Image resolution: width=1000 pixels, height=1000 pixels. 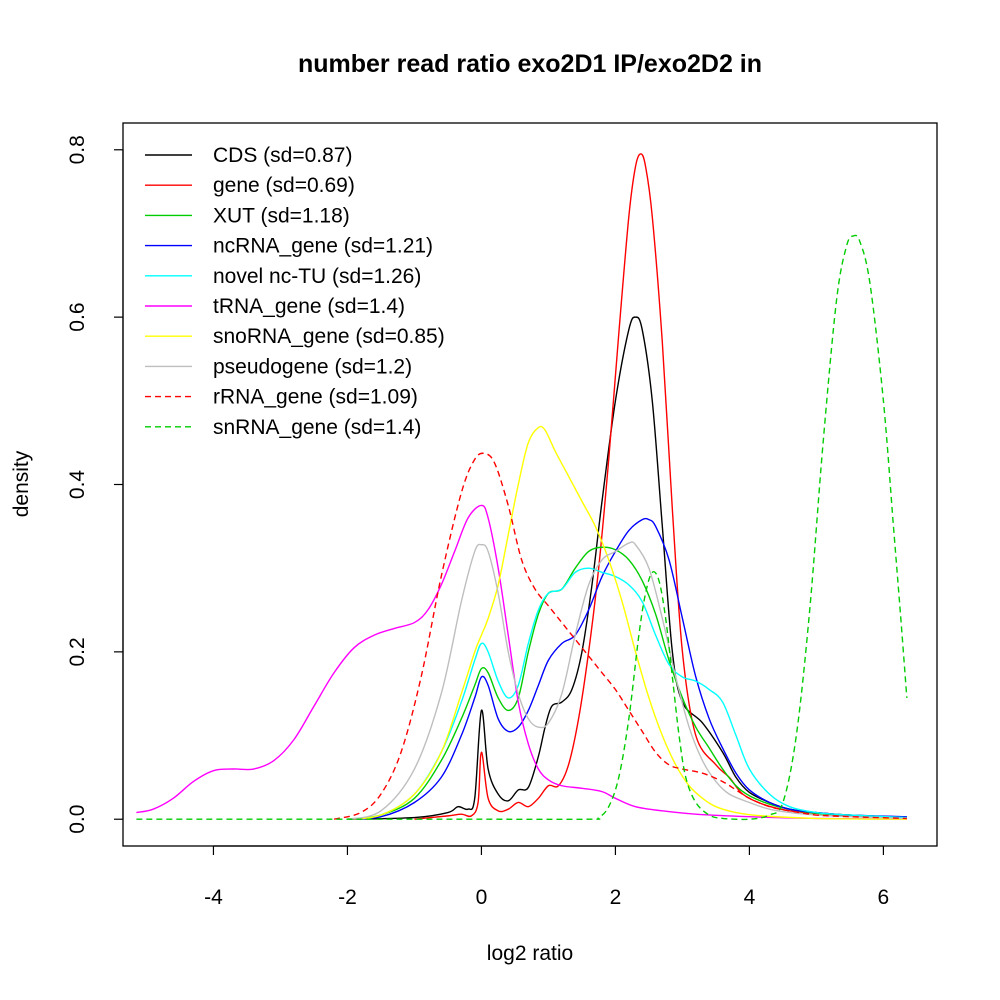 What do you see at coordinates (213, 897) in the screenshot?
I see `x-tick-label: -4` at bounding box center [213, 897].